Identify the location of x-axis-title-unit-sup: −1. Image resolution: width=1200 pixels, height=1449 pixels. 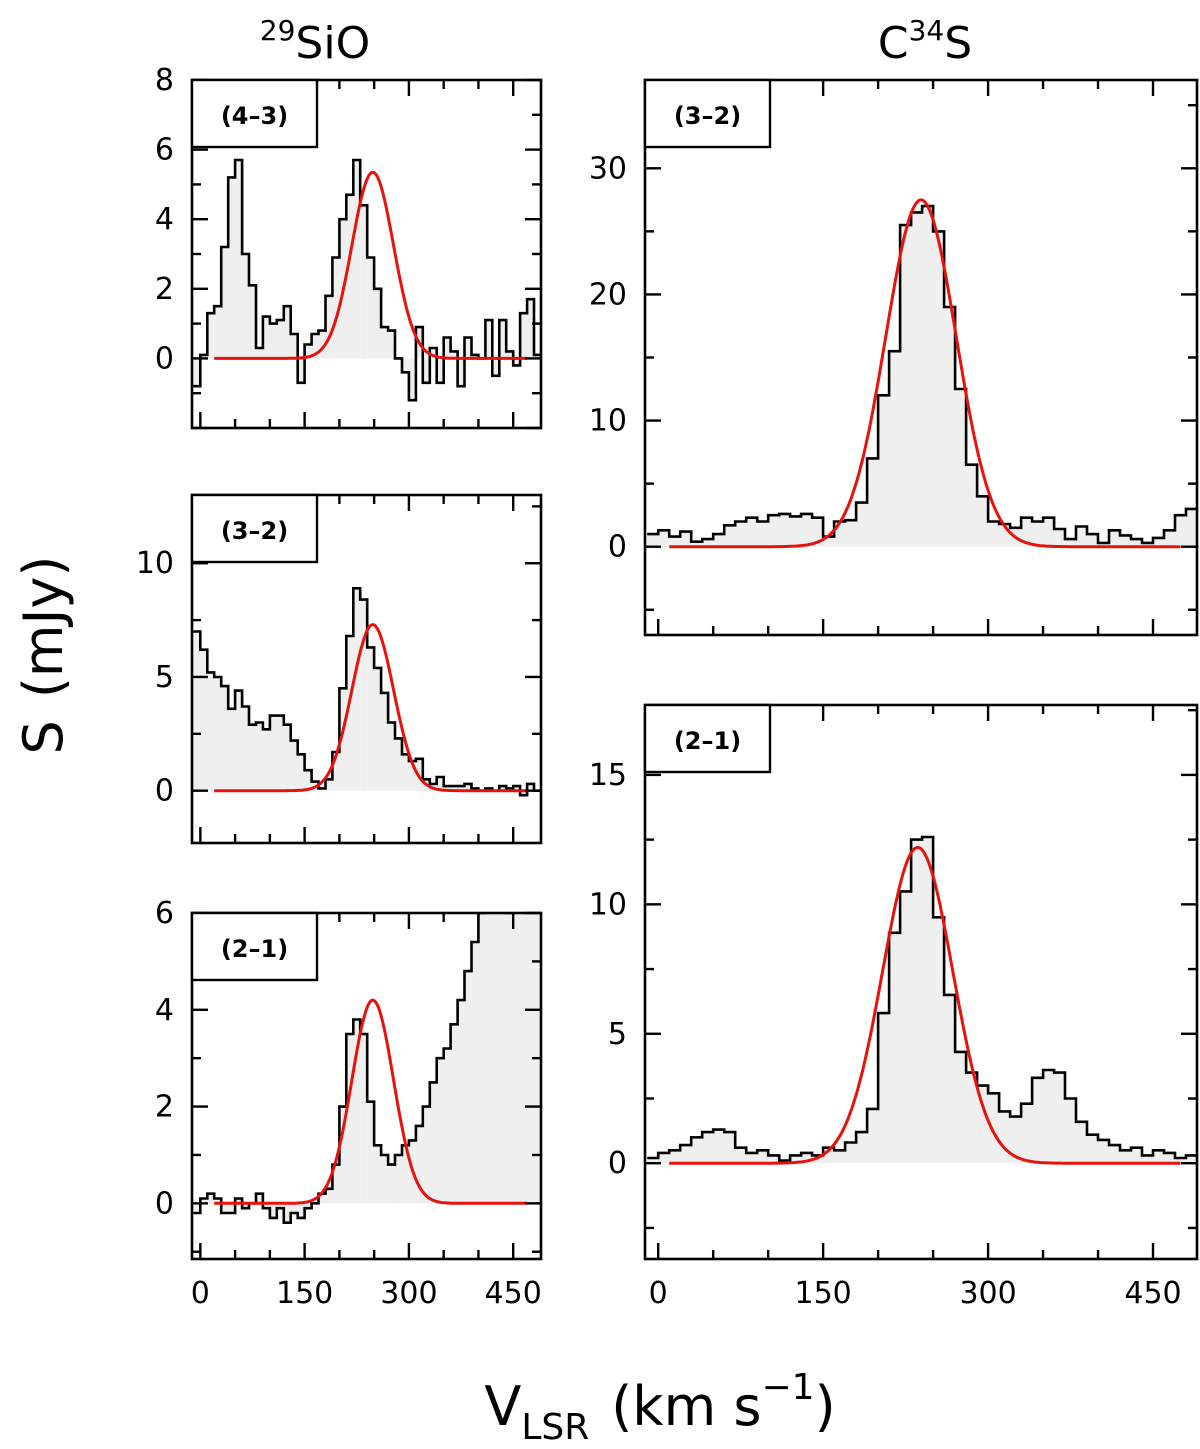
(787, 1387).